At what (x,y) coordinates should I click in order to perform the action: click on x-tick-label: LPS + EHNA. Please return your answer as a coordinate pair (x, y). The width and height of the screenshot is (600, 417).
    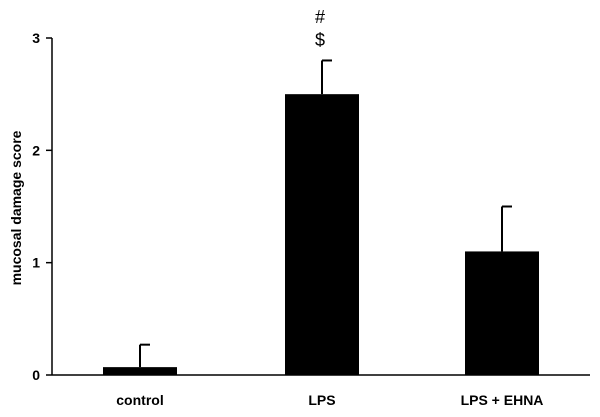
    Looking at the image, I should click on (502, 400).